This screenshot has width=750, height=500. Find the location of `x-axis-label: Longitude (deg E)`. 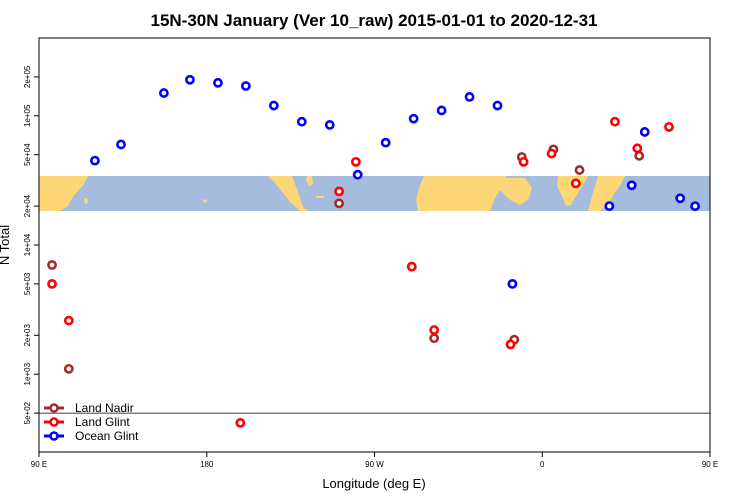

x-axis-label: Longitude (deg E) is located at coordinates (373, 483).